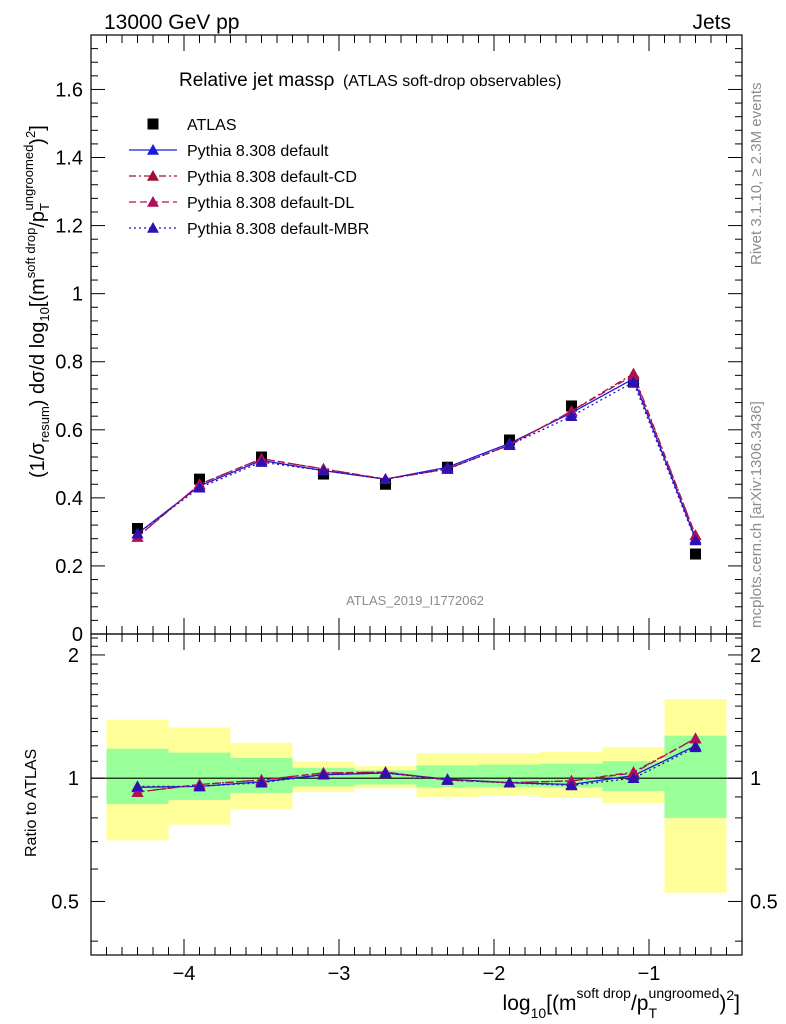 The width and height of the screenshot is (786, 1024). I want to click on header-jets-label: Jets, so click(711, 22).